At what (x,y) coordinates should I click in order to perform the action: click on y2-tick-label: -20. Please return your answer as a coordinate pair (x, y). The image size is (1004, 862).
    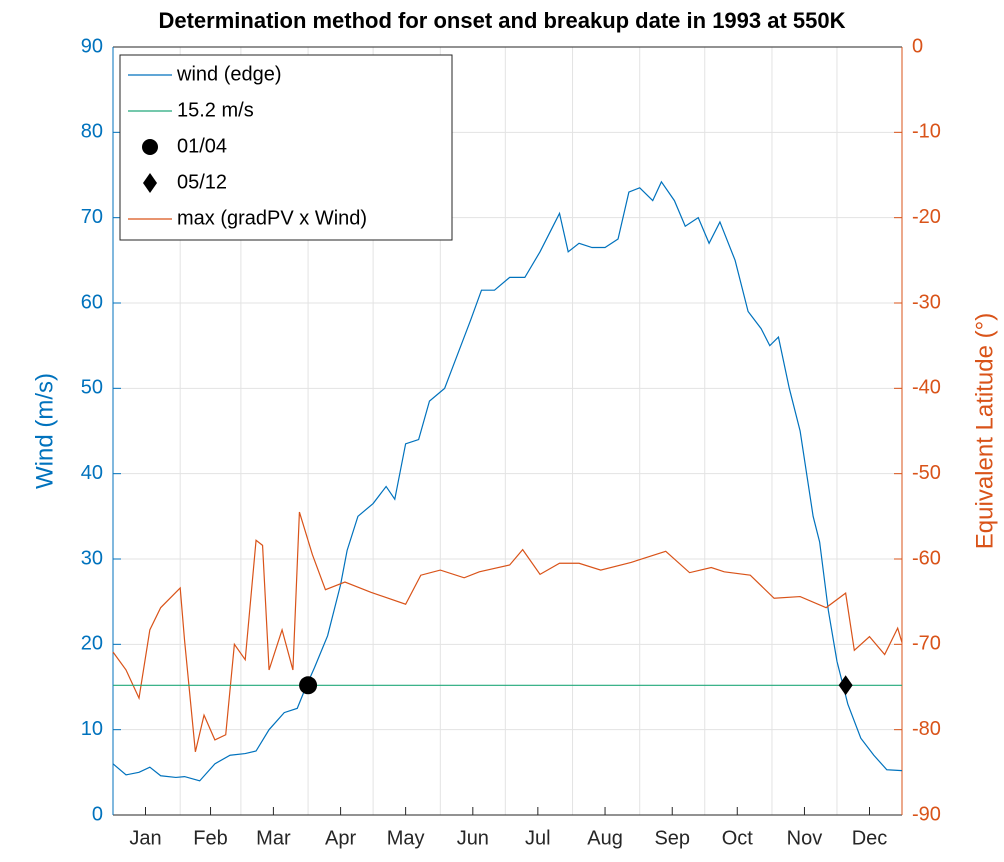
    Looking at the image, I should click on (926, 217).